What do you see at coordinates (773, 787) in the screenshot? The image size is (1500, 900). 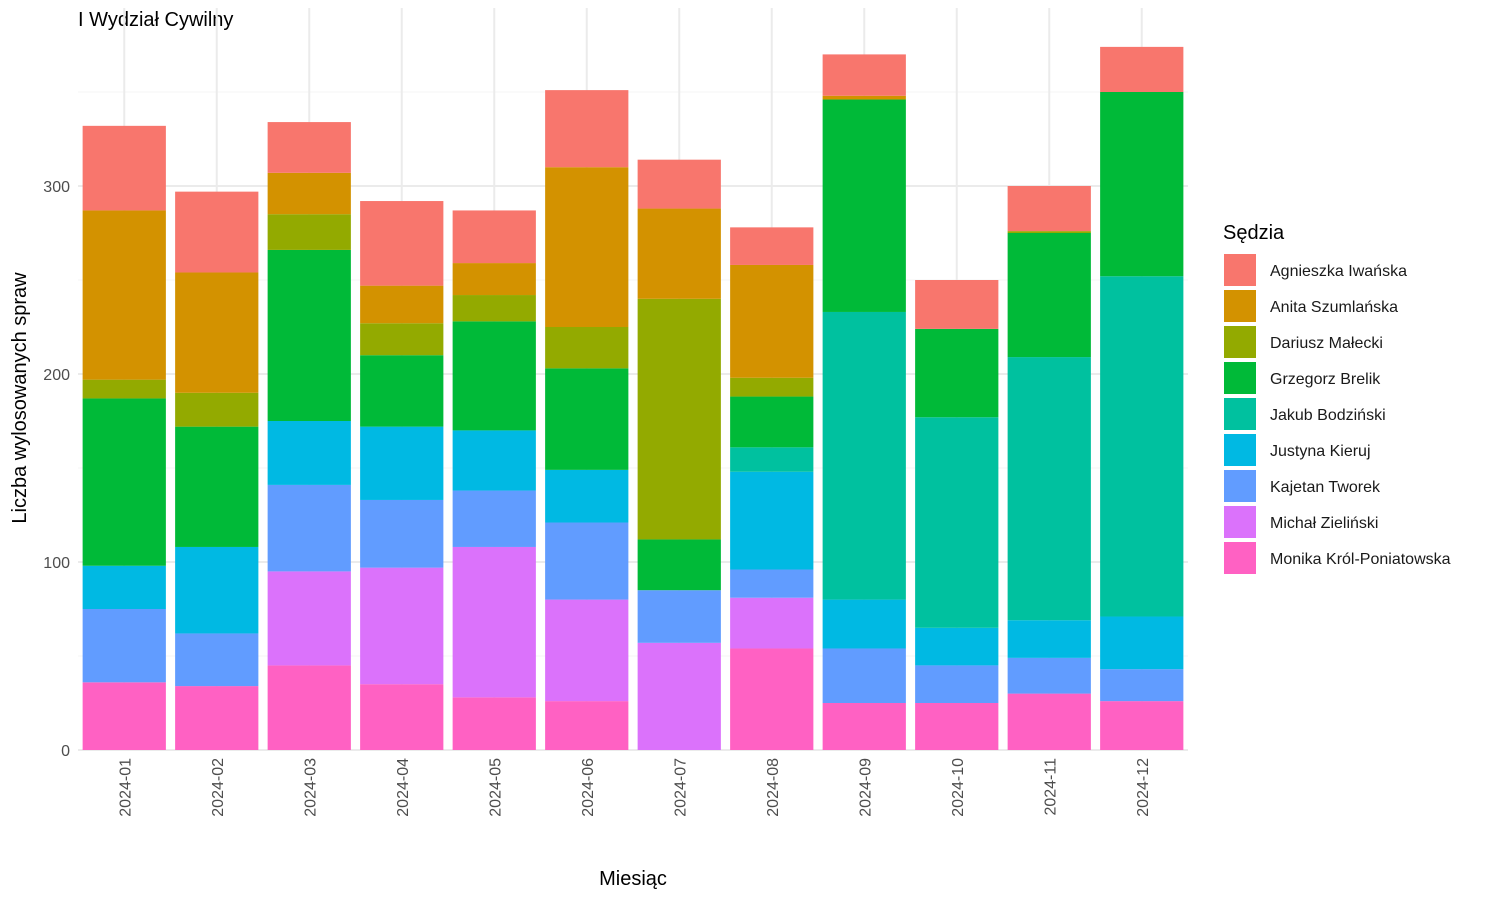 I see `x-tick-label: 2024-08` at bounding box center [773, 787].